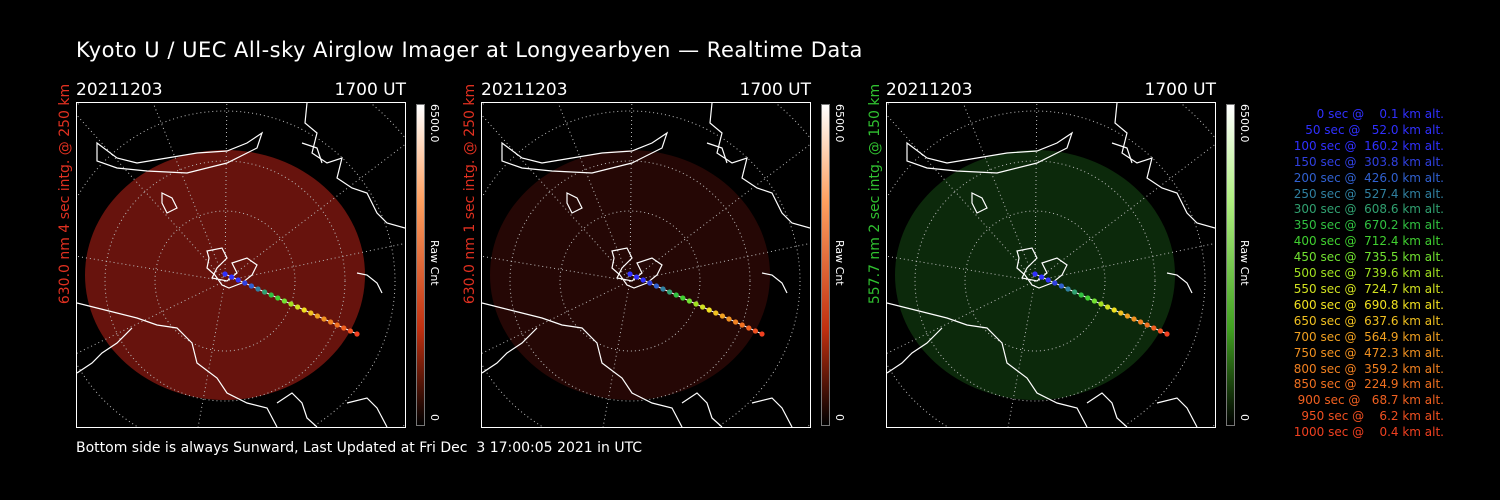  I want to click on legend-entry: 250 sec @ 527.4 km alt., so click(1368, 193).